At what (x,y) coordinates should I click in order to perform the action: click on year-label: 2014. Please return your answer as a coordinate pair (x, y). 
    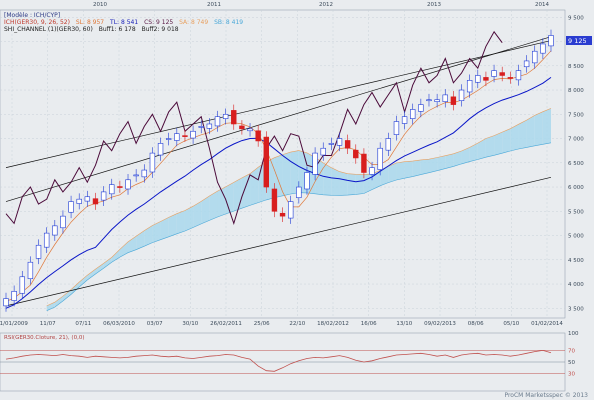
    Looking at the image, I should click on (542, 5).